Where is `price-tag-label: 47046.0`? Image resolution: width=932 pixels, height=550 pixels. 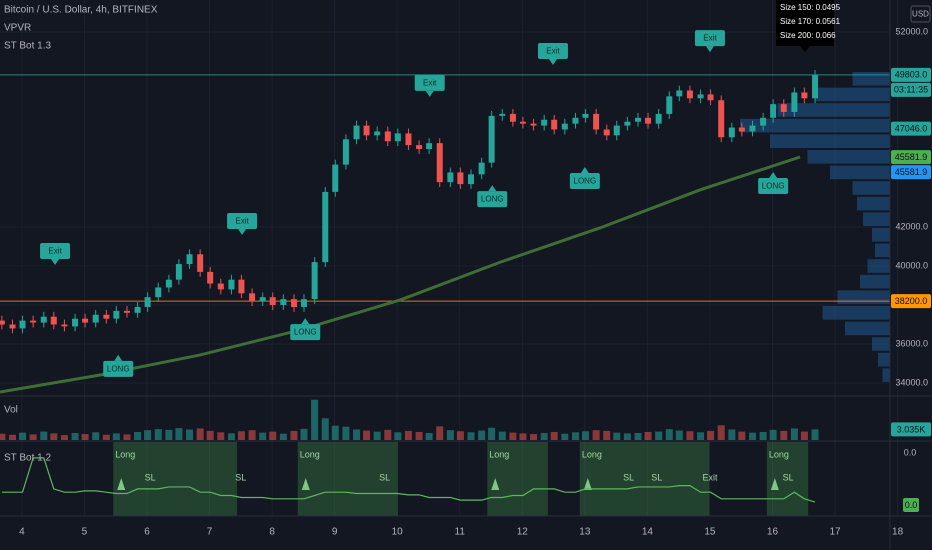 price-tag-label: 47046.0 is located at coordinates (911, 128).